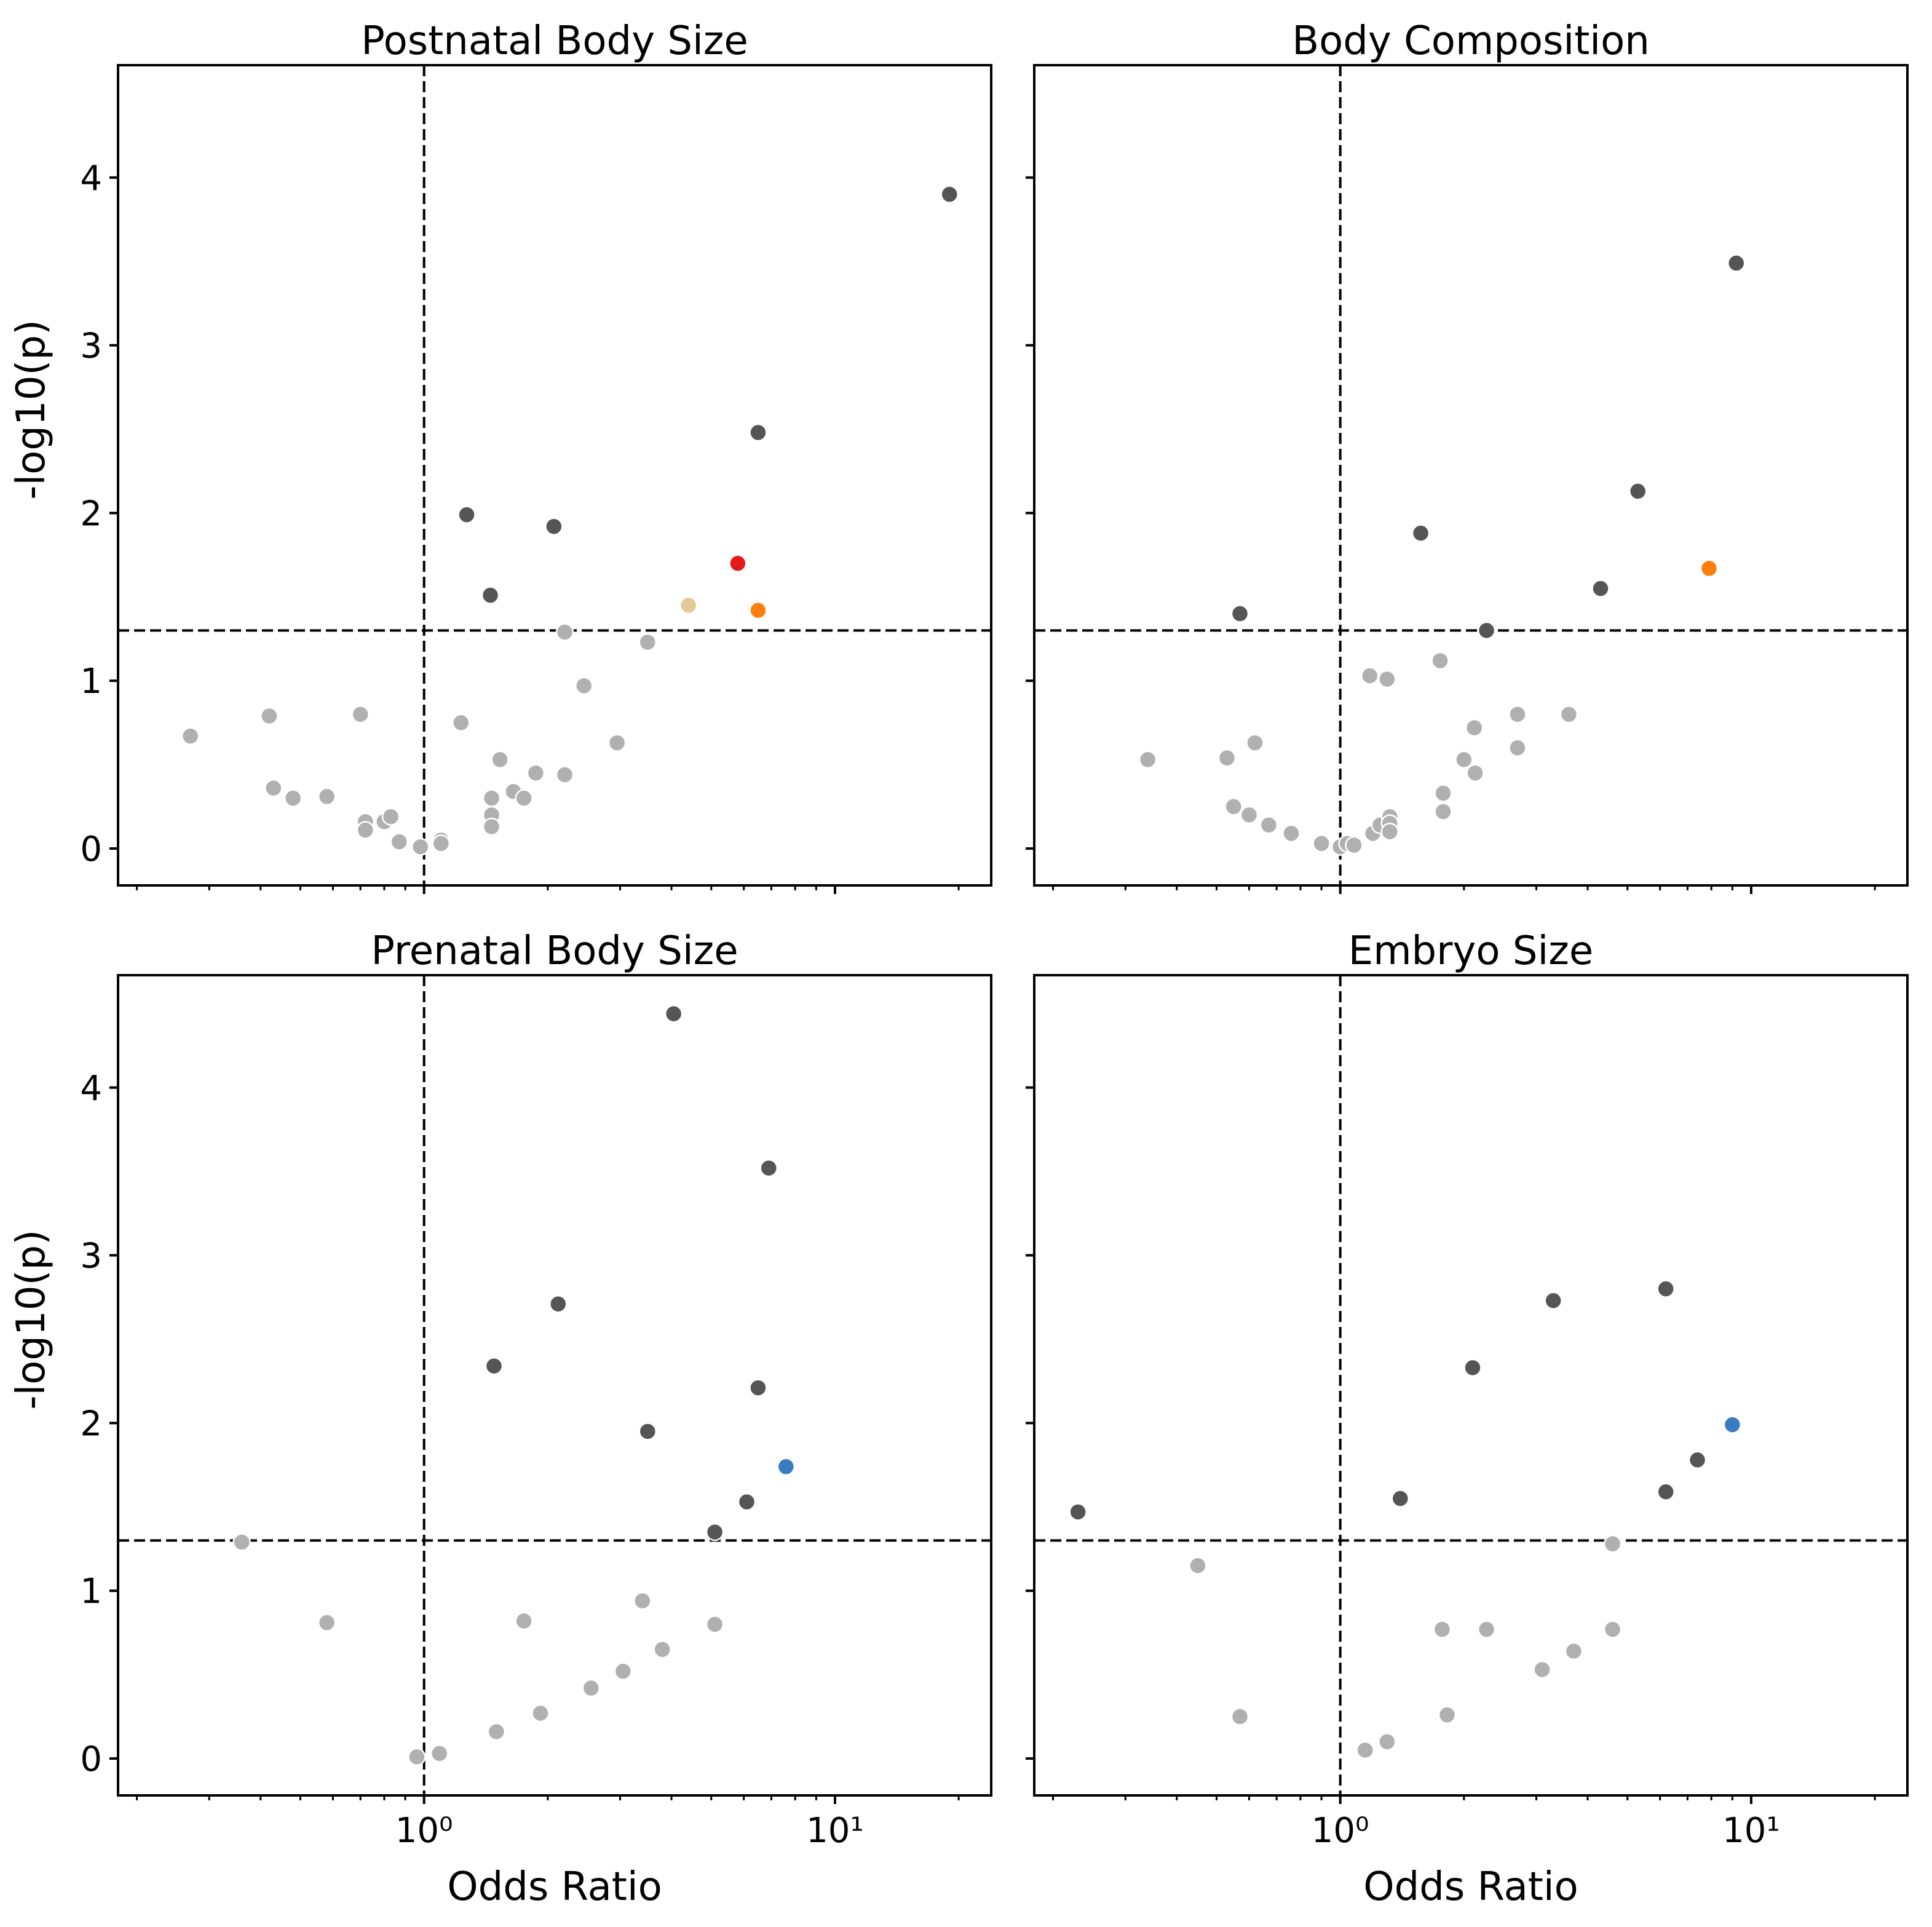 The image size is (1932, 1927). I want to click on postnatal-ylabel: -log10(p), so click(31, 410).